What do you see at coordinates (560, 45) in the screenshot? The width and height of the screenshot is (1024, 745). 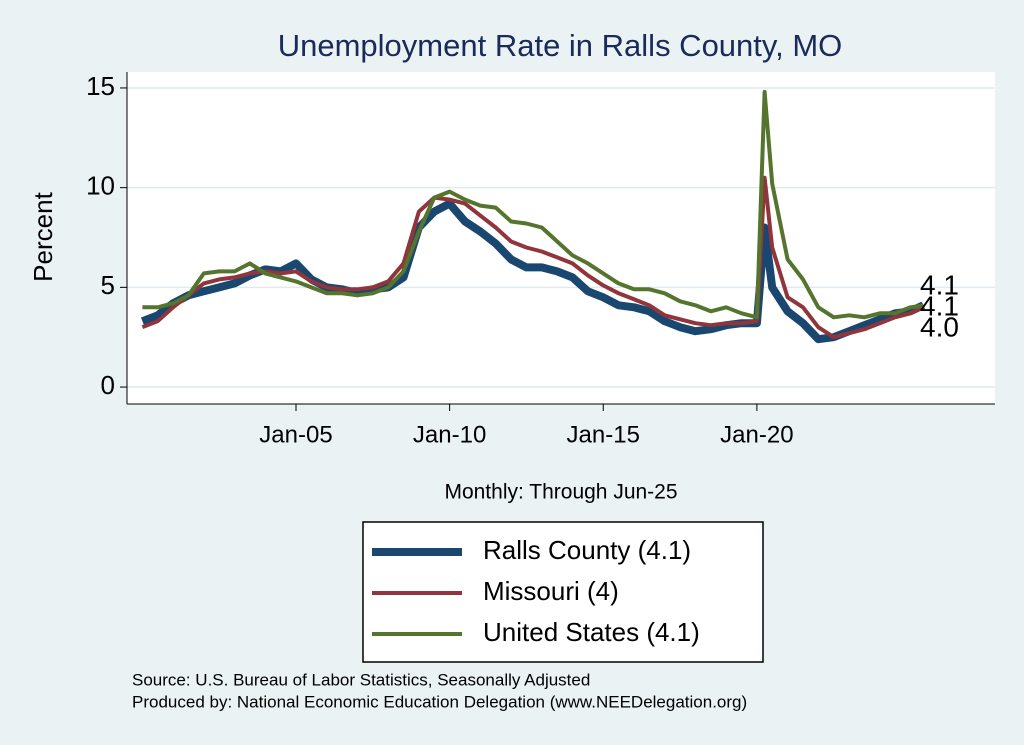 I see `chart-title: Unemployment Rate in Ralls County, MO` at bounding box center [560, 45].